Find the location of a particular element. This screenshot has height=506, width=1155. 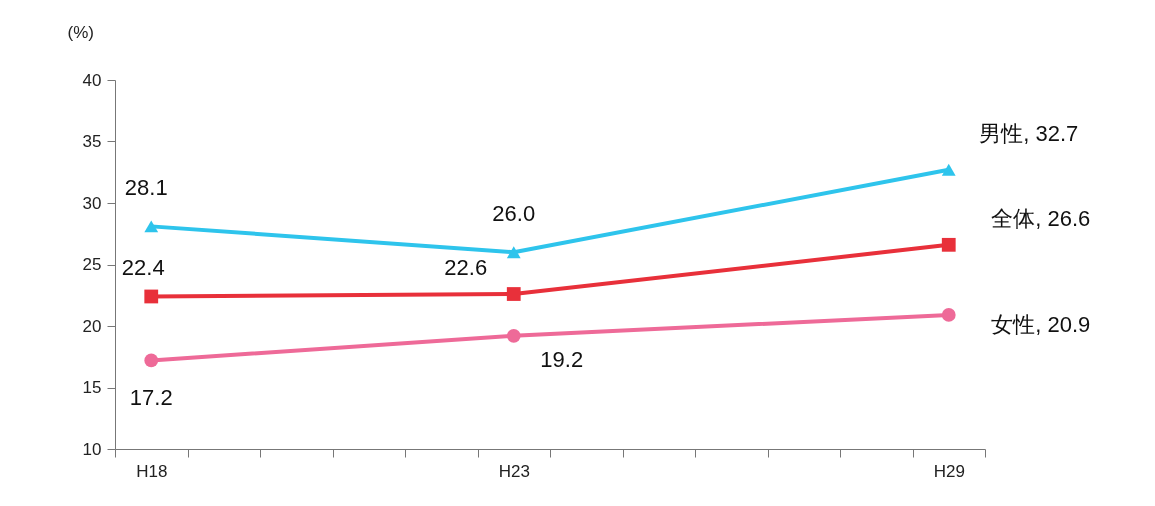

data-label: 22.6 is located at coordinates (466, 268).